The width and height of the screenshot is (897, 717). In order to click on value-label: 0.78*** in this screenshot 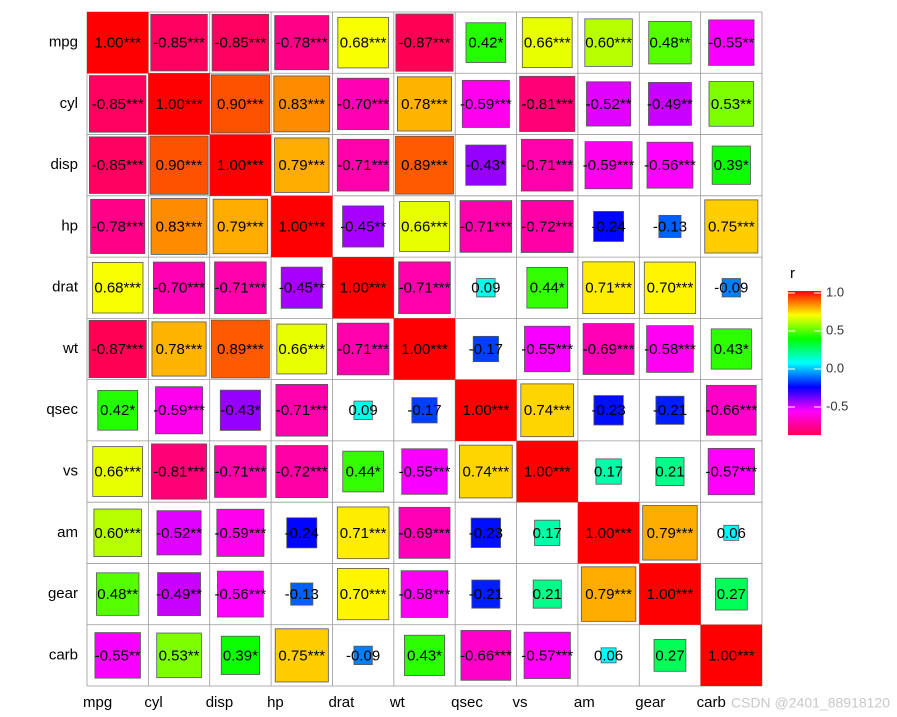, I will do `click(424, 104)`.